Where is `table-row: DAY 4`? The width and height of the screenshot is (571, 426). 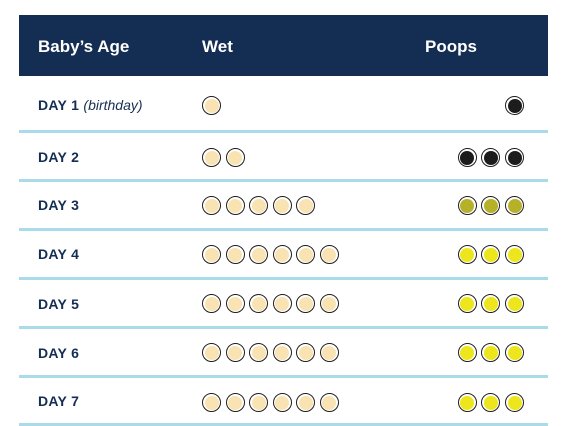
table-row: DAY 4 is located at coordinates (283, 255).